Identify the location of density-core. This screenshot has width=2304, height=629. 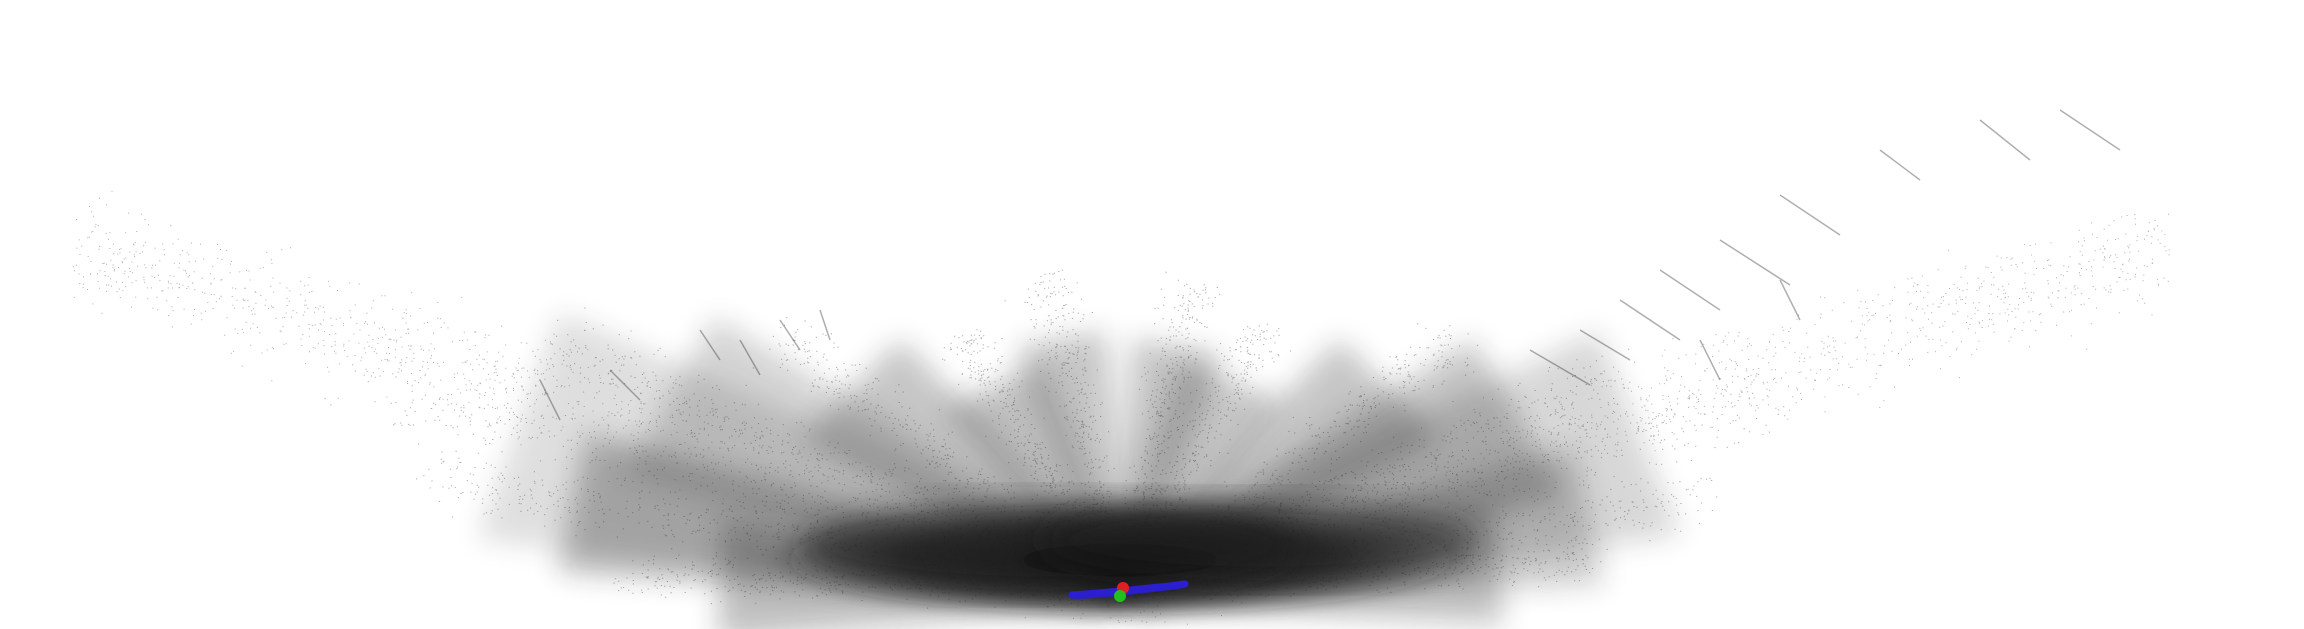
(1260, 540).